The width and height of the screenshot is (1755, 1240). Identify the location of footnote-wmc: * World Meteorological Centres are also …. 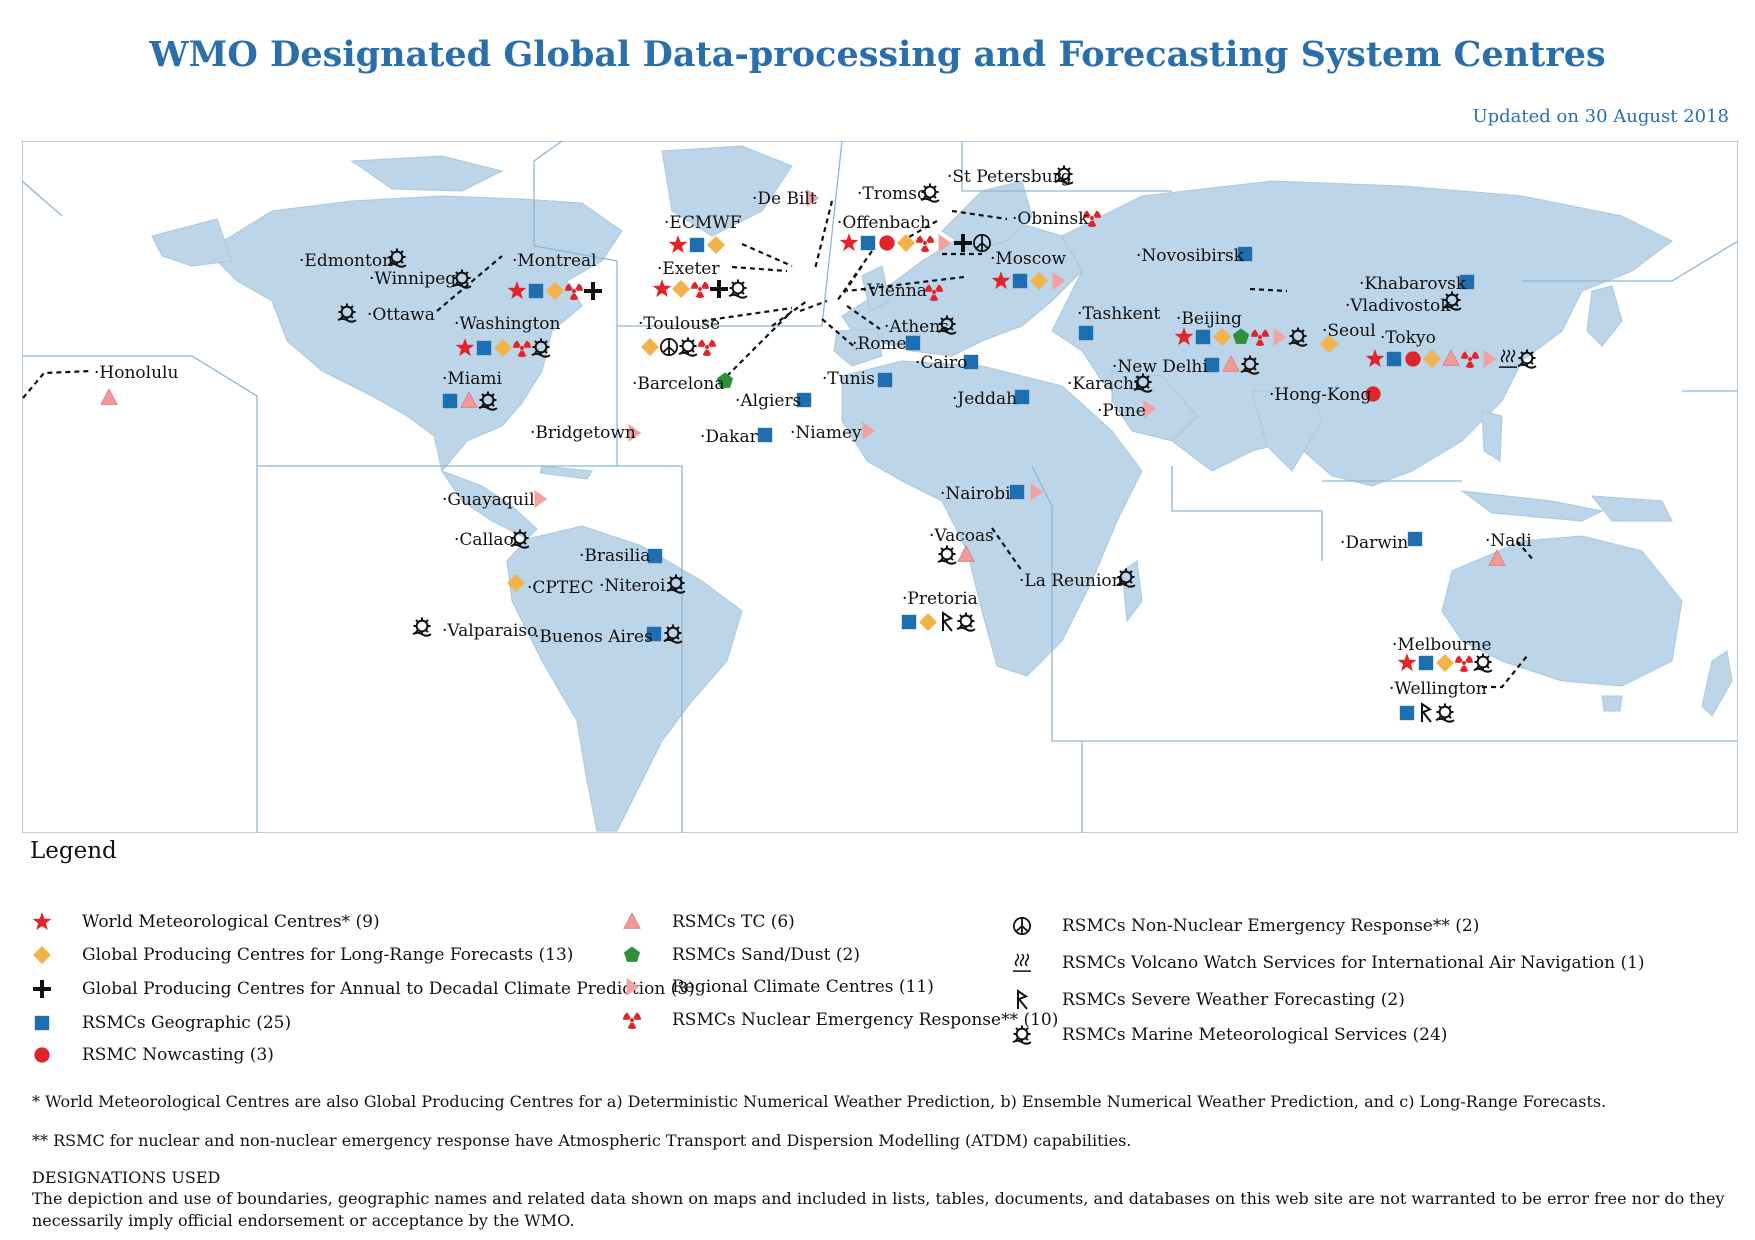
(819, 1101).